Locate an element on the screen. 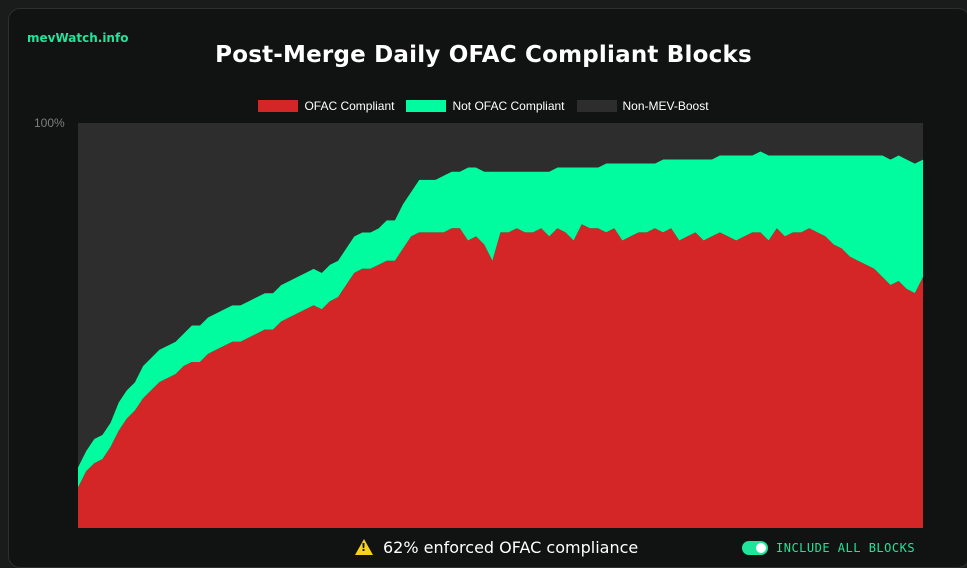  compliance-text: 62% enforced OFAC compliance is located at coordinates (511, 547).